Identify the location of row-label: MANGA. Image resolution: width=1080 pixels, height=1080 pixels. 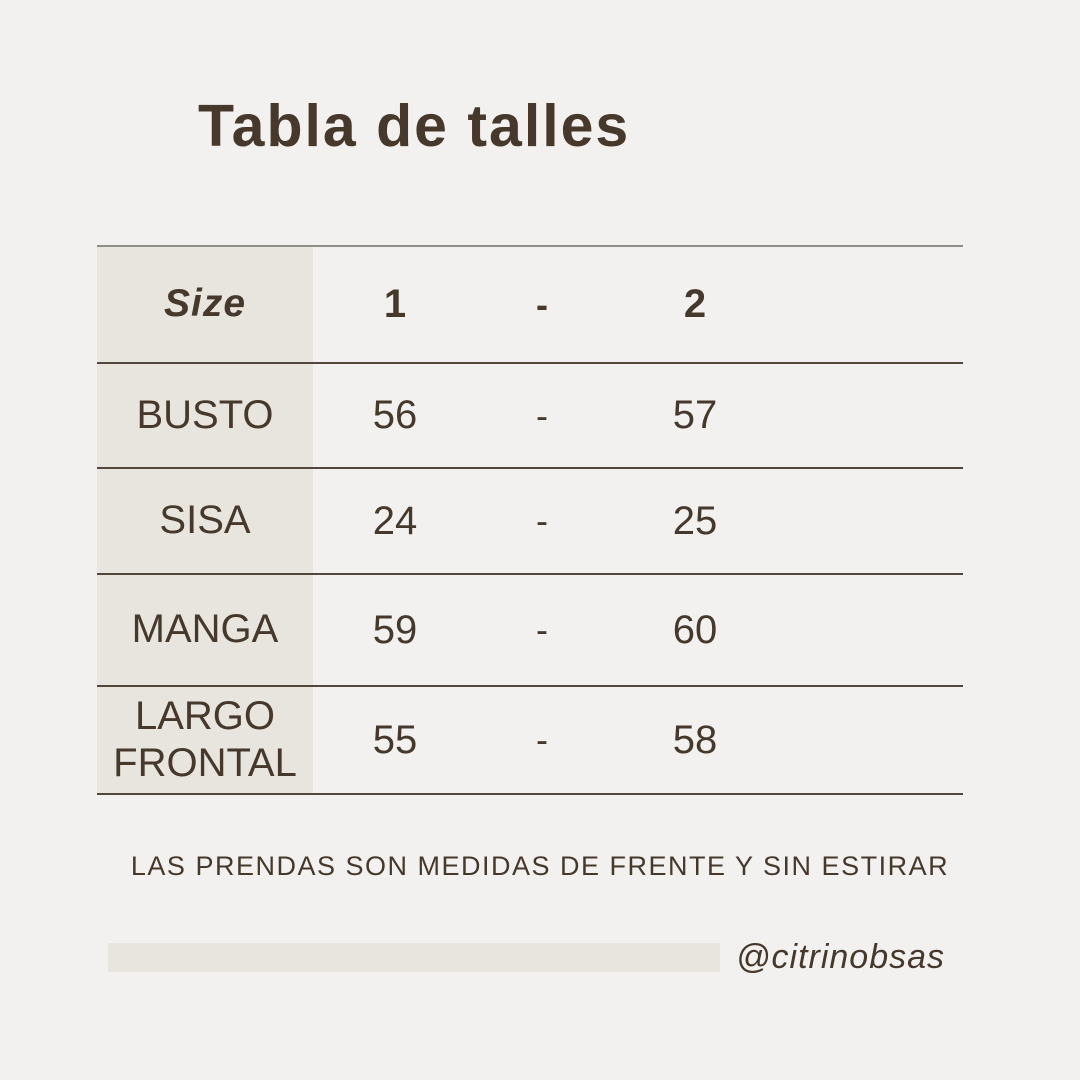
(205, 630).